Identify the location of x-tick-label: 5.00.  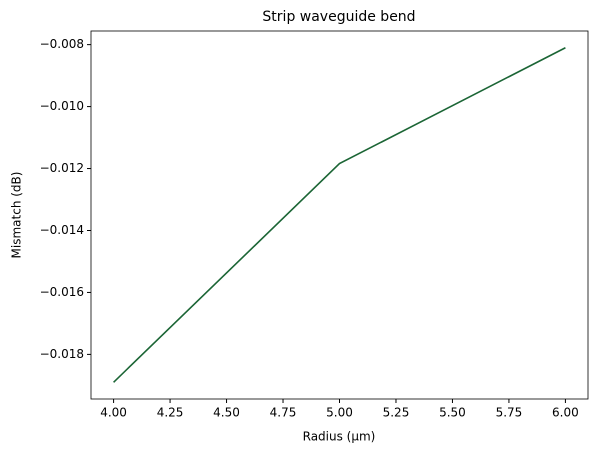
(339, 413).